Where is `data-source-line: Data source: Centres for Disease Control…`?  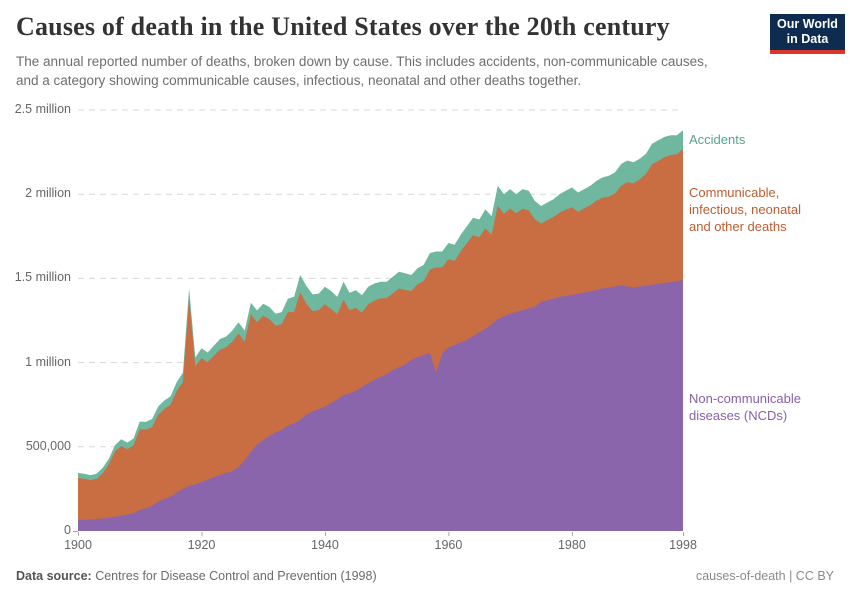
data-source-line: Data source: Centres for Disease Control… is located at coordinates (196, 576).